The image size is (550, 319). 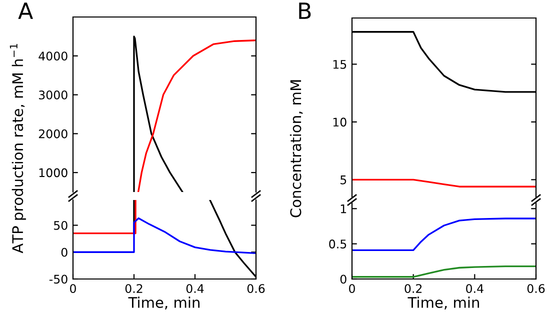 What do you see at coordinates (305, 10) in the screenshot?
I see `chart-title: B` at bounding box center [305, 10].